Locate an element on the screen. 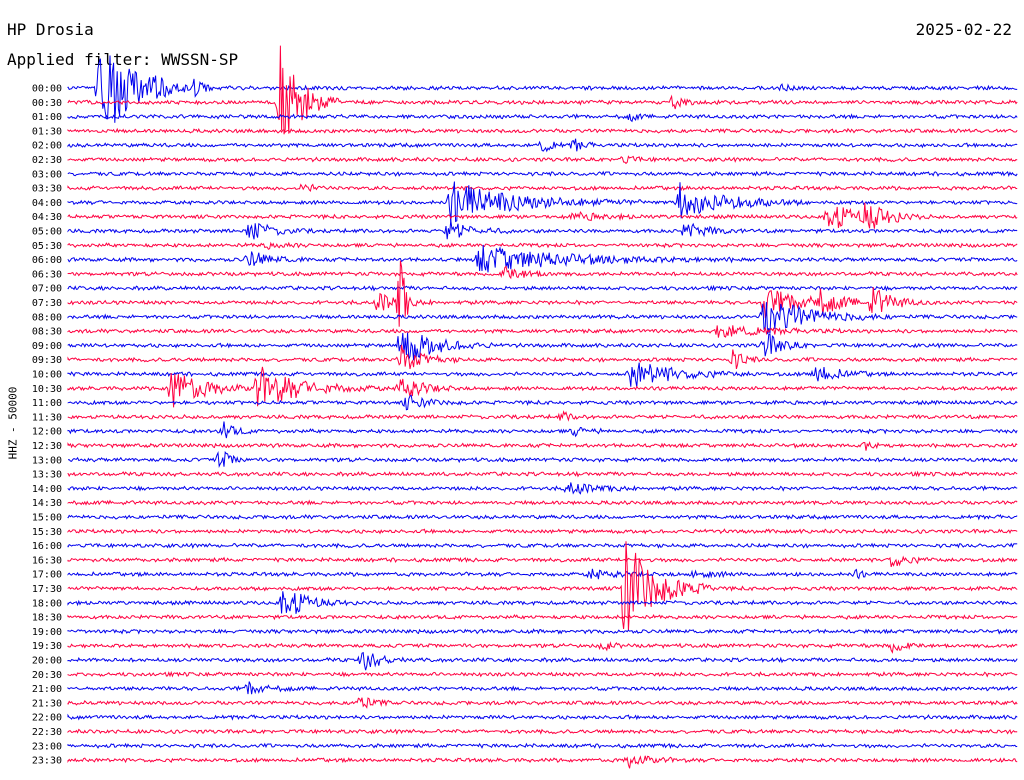  row-label-0000: 00:00 is located at coordinates (47, 89).